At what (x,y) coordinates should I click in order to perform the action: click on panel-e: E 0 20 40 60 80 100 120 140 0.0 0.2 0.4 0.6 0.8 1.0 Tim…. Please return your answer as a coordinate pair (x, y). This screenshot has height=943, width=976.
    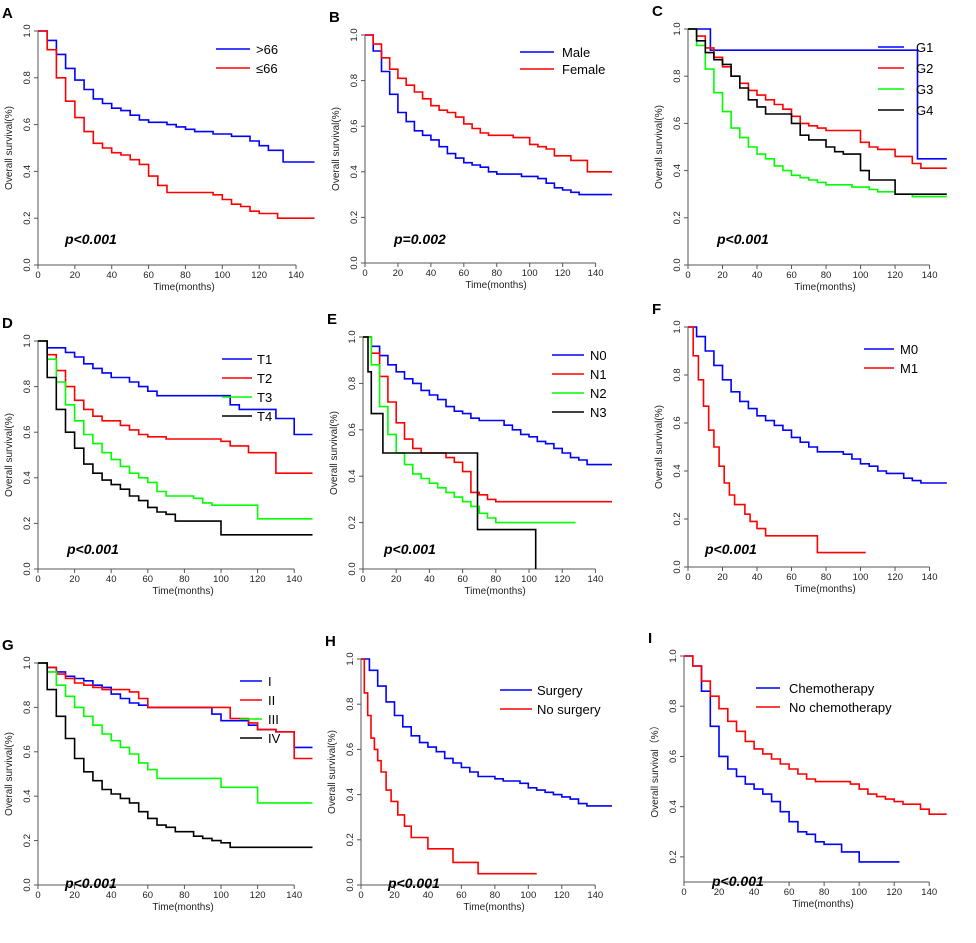
    Looking at the image, I should click on (469, 454).